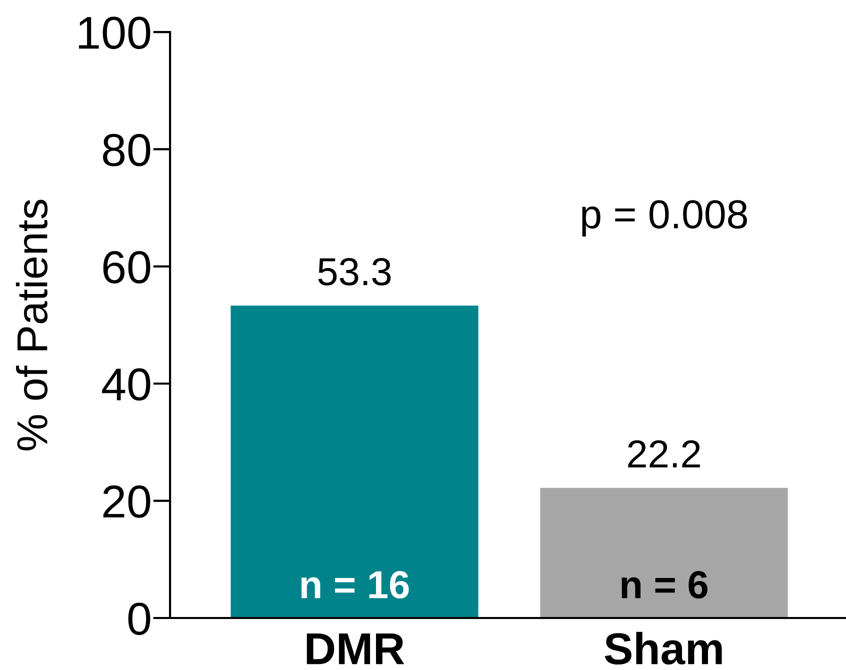 The width and height of the screenshot is (846, 670). Describe the element at coordinates (355, 585) in the screenshot. I see `annotation: n = 16` at that location.